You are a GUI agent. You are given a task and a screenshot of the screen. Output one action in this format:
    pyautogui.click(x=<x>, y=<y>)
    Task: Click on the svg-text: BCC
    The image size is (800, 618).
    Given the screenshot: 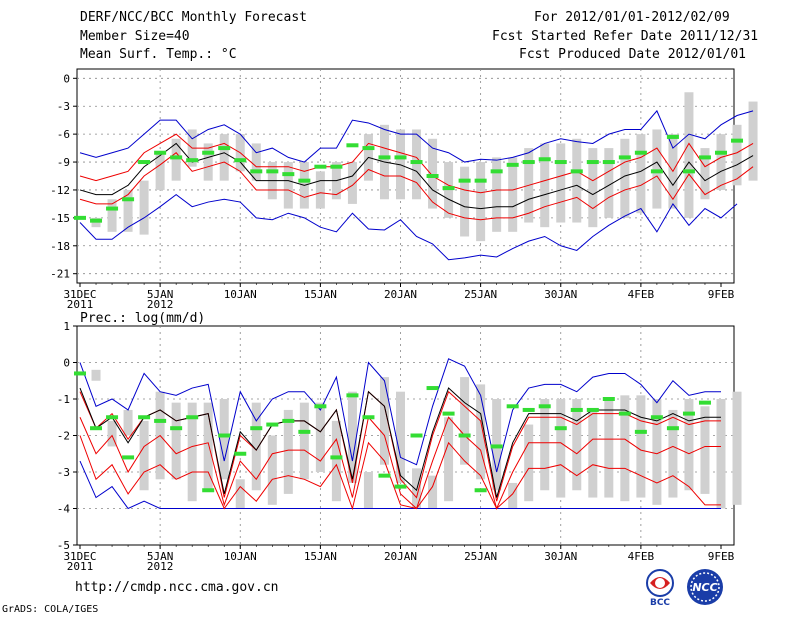 What is the action you would take?
    pyautogui.click(x=660, y=602)
    